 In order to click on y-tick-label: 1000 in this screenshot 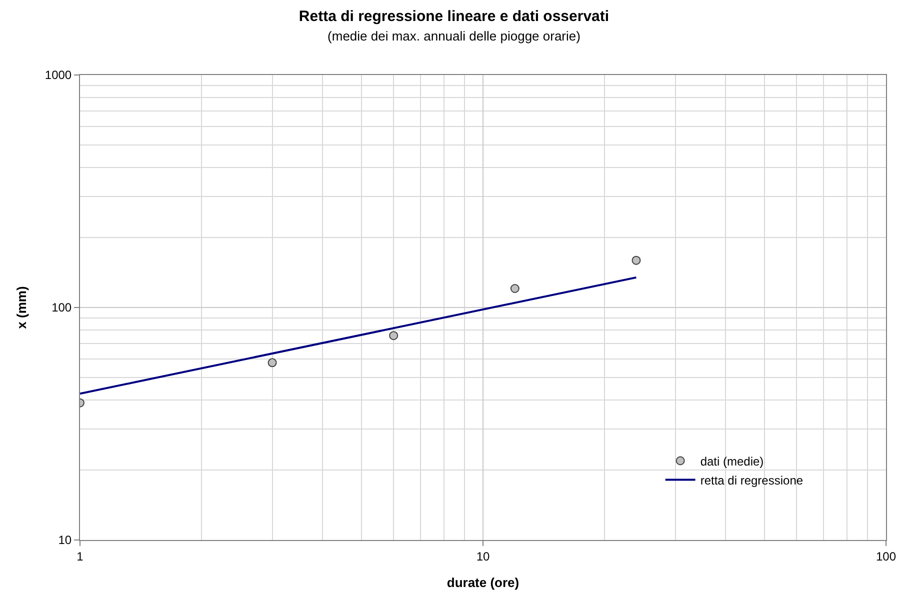, I will do `click(58, 75)`.